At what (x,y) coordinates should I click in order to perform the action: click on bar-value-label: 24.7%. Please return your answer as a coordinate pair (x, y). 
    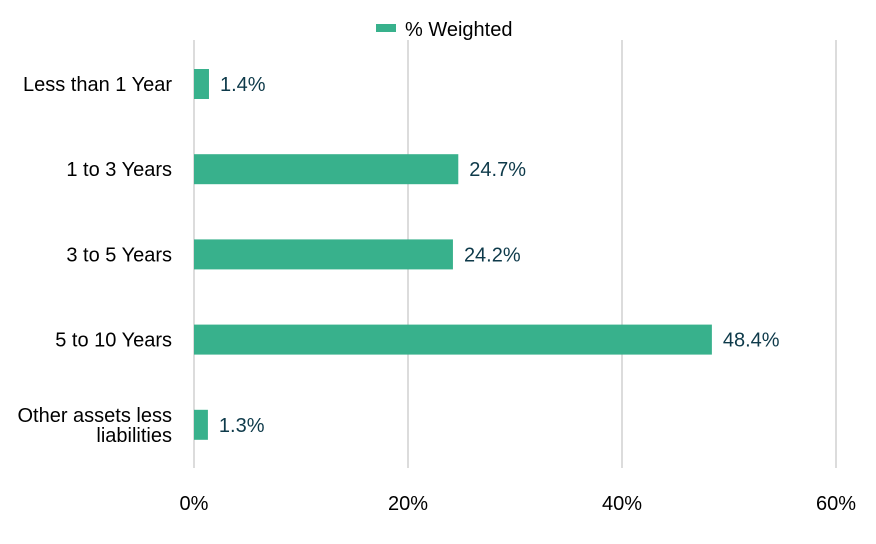
    Looking at the image, I should click on (497, 170).